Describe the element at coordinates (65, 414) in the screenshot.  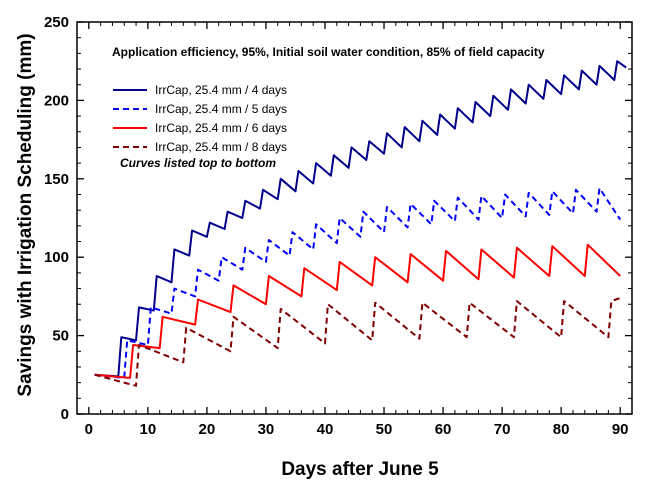
I see `y-tick-label: 0` at that location.